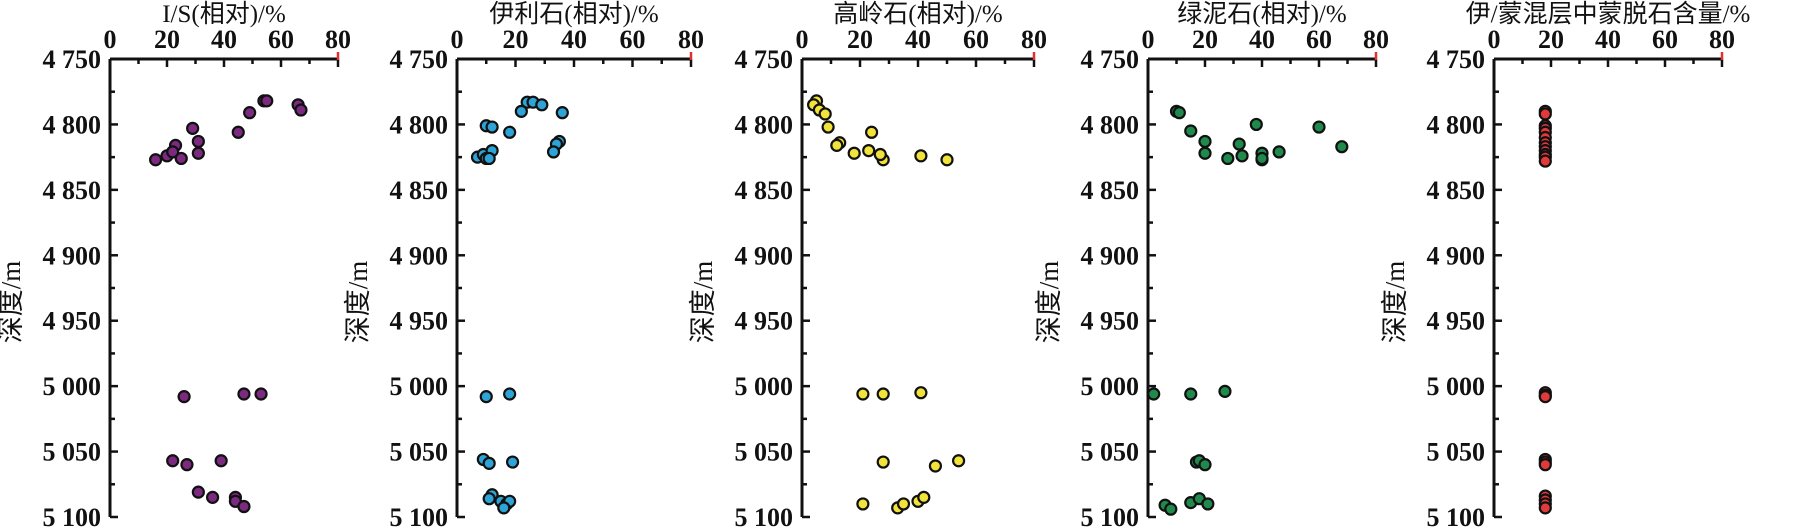  Describe the element at coordinates (1395, 302) in the screenshot. I see `panel-5-y-axis-label: 深度/m` at that location.